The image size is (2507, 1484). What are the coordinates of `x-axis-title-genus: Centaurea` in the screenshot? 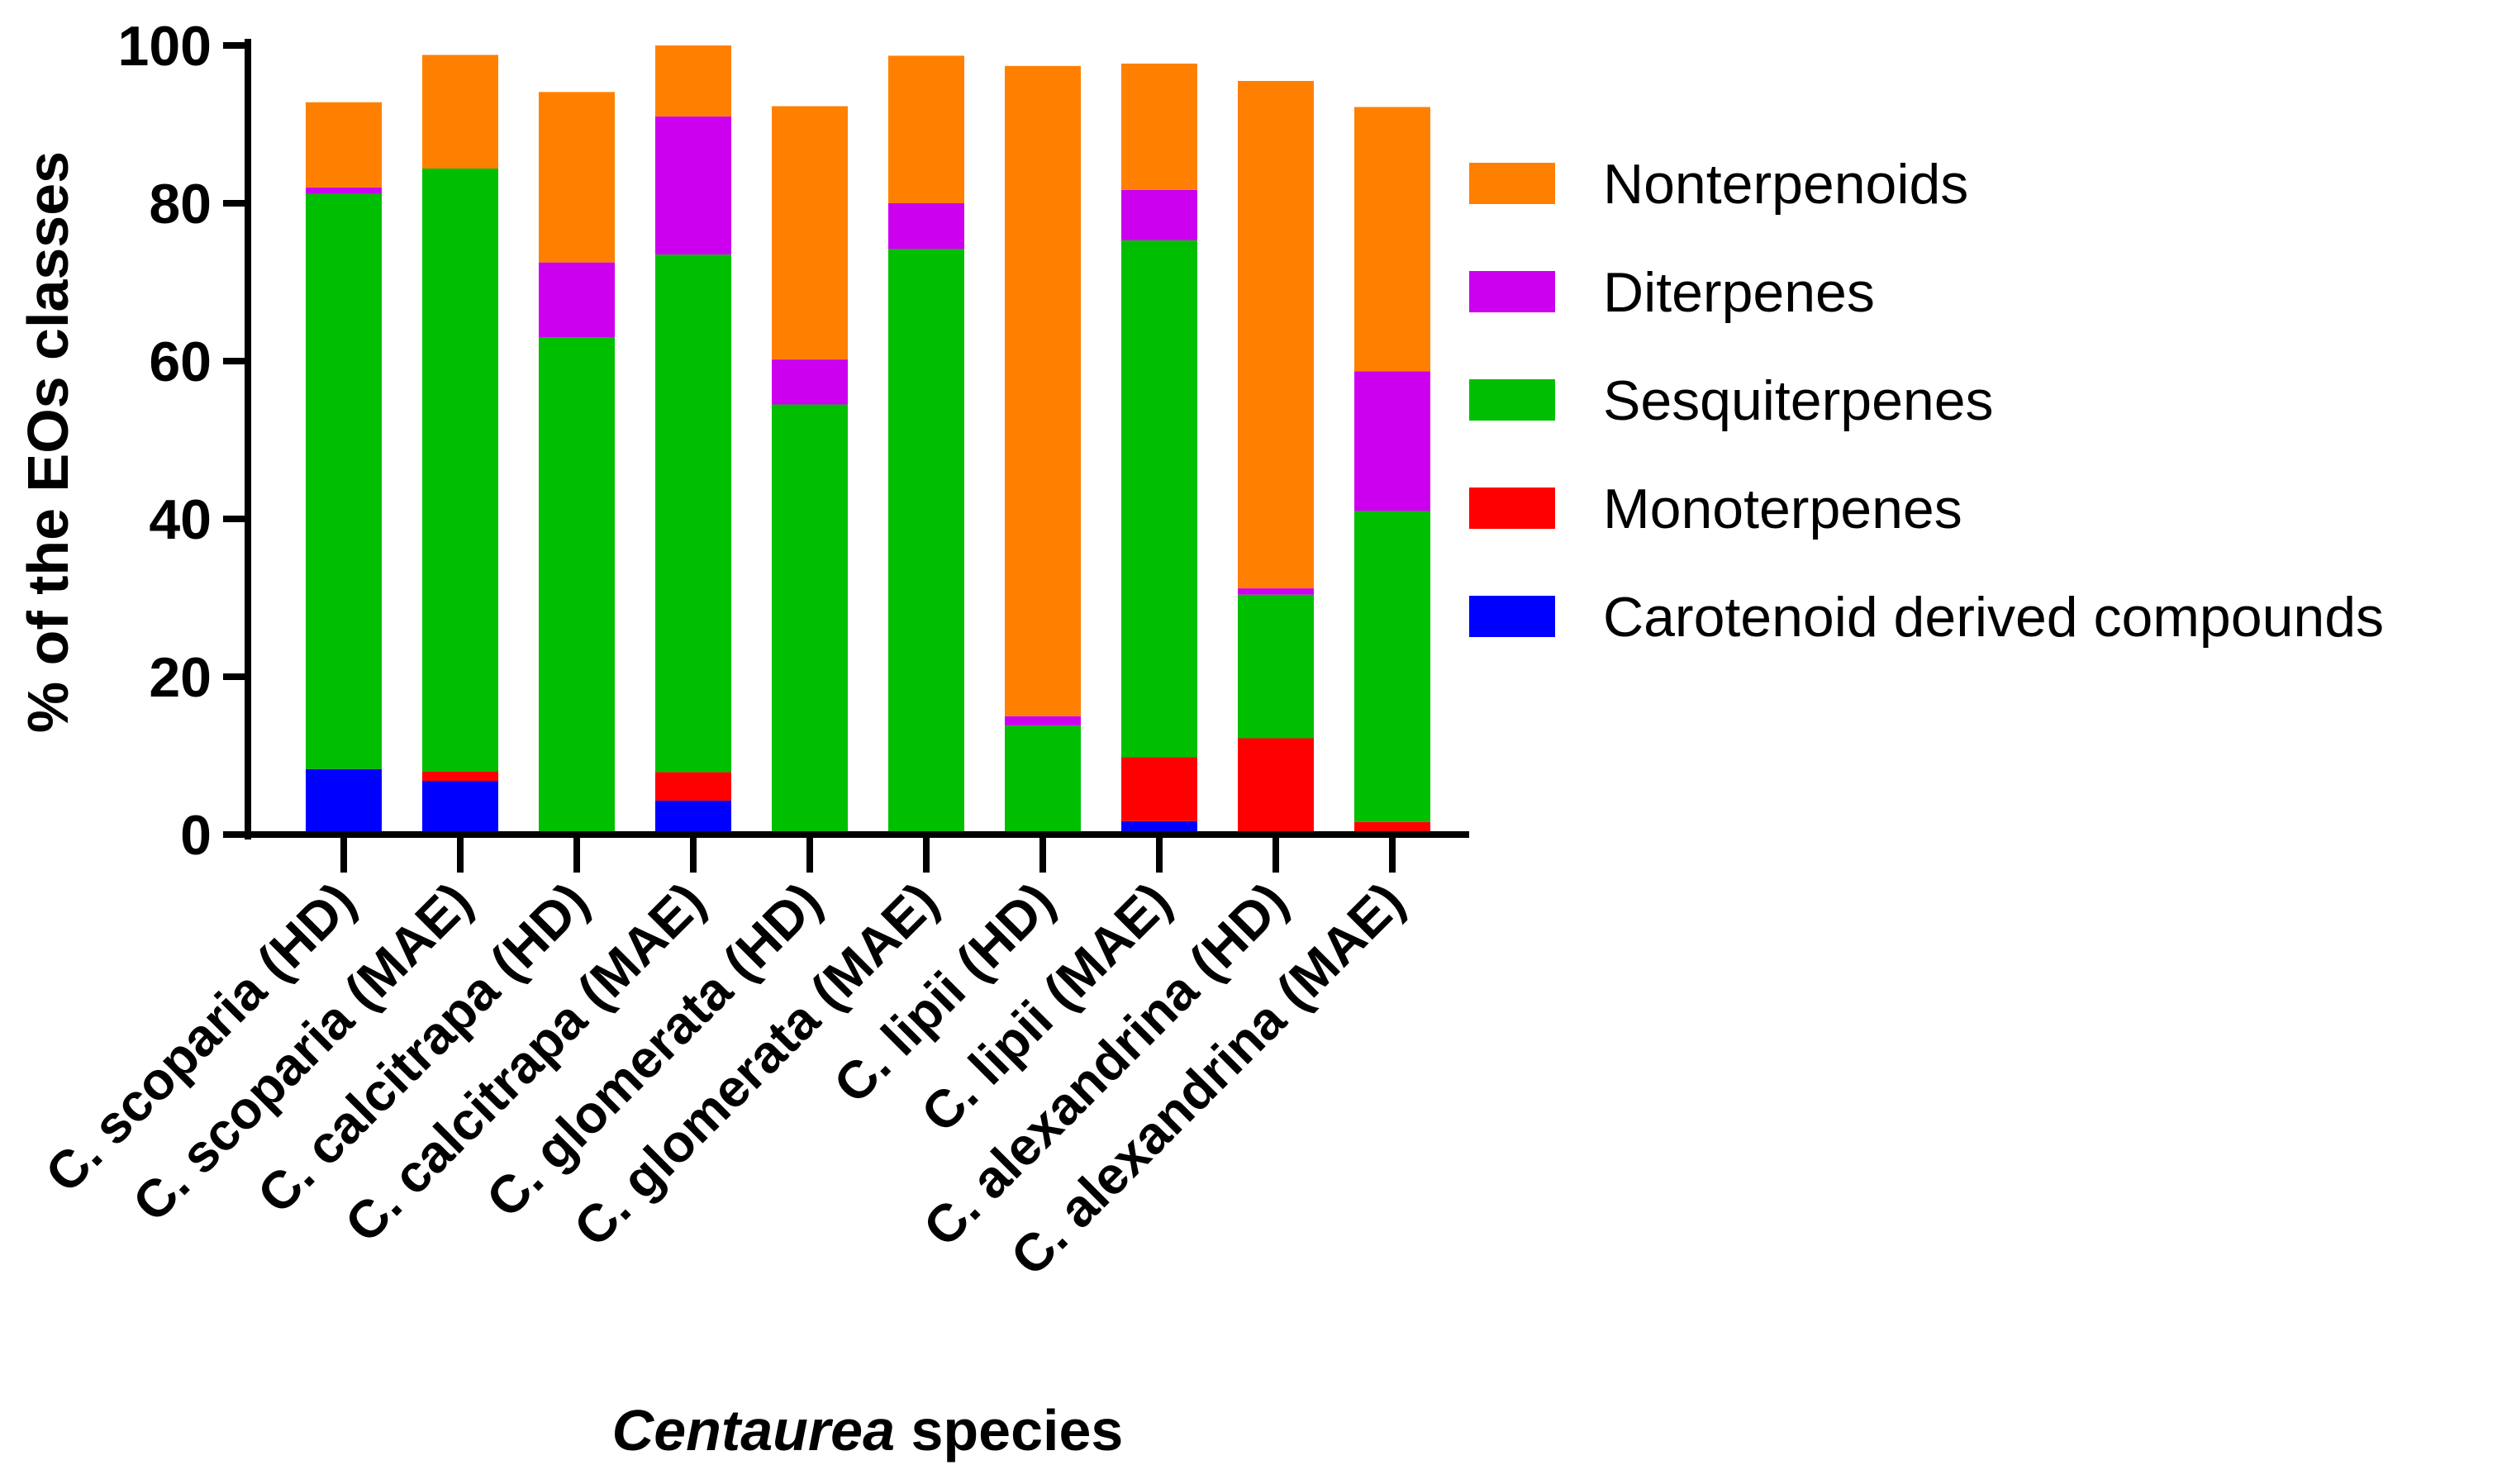 It's located at (753, 1430).